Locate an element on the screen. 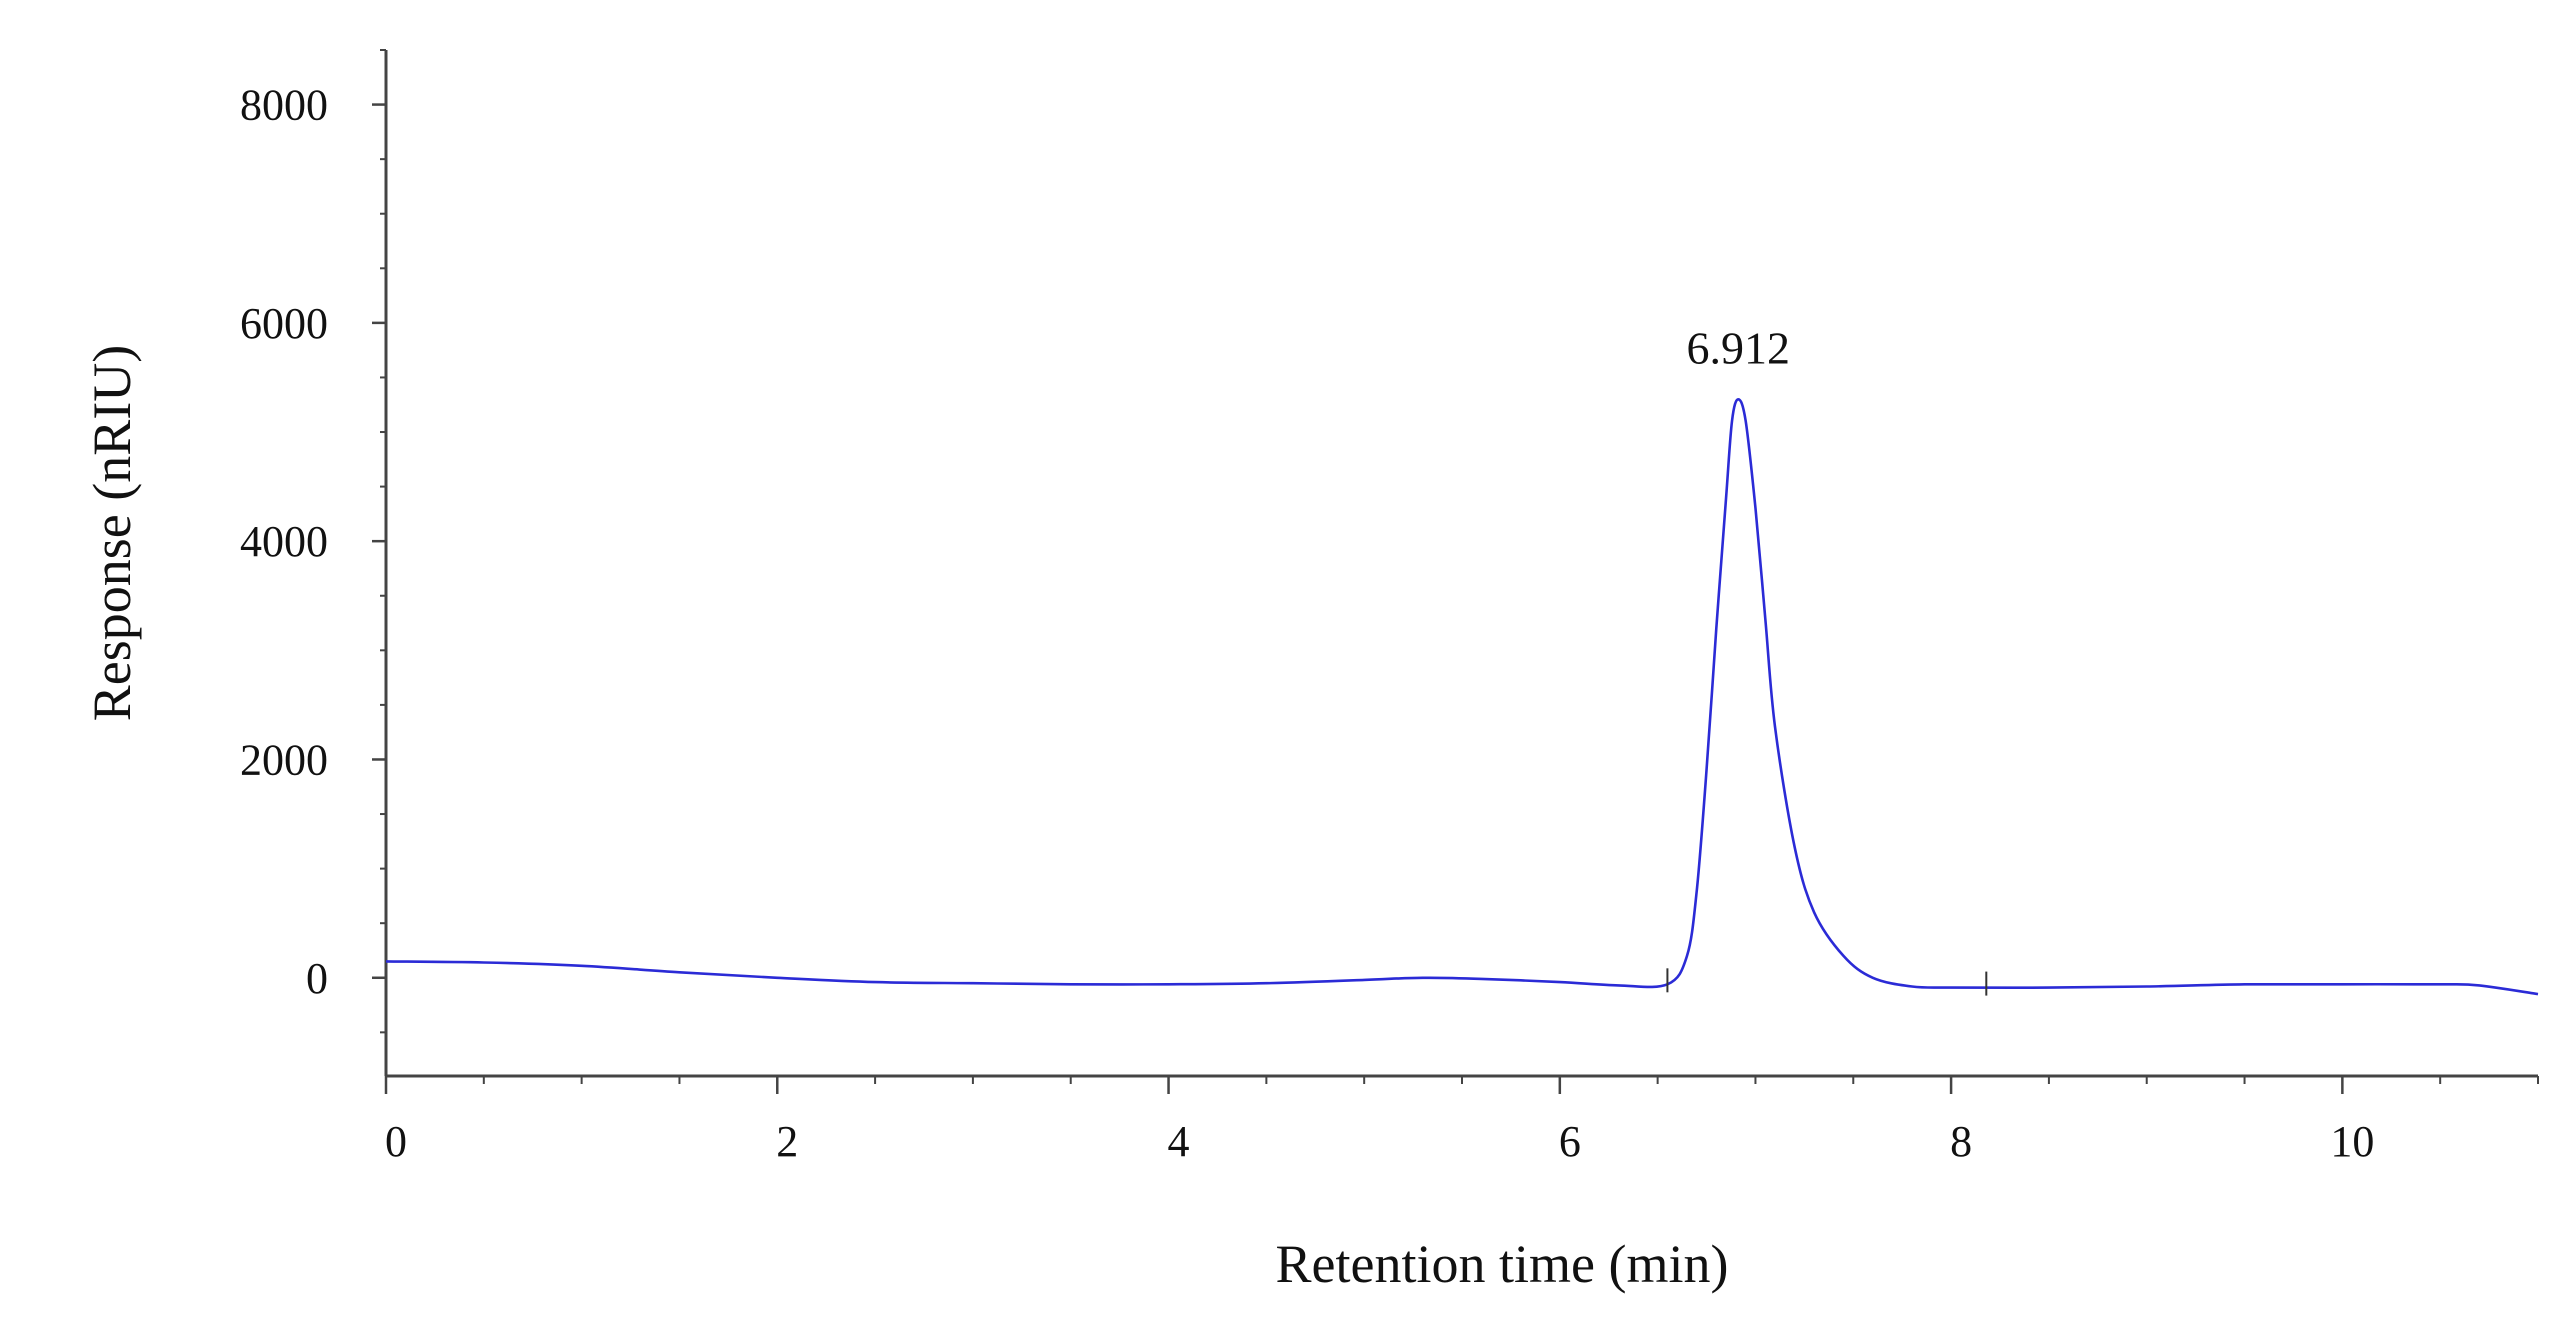 Image resolution: width=2572 pixels, height=1328 pixels. annotations: 6.912 is located at coordinates (1738, 347).